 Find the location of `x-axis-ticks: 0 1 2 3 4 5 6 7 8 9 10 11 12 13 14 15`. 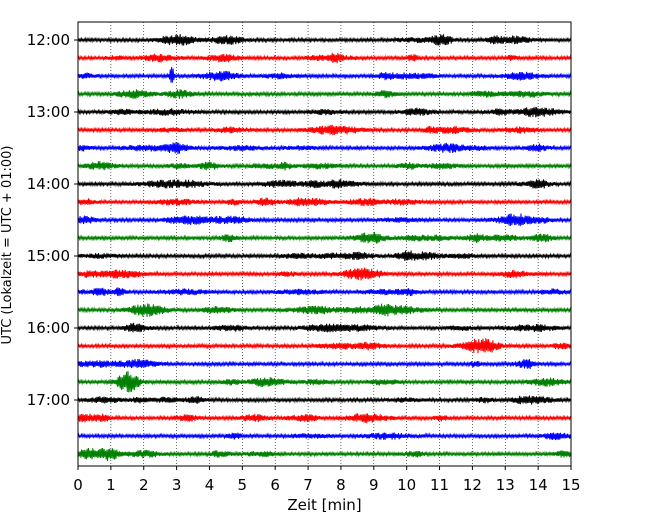

x-axis-ticks: 0 1 2 3 4 5 6 7 8 9 10 11 12 13 14 15 is located at coordinates (327, 480).